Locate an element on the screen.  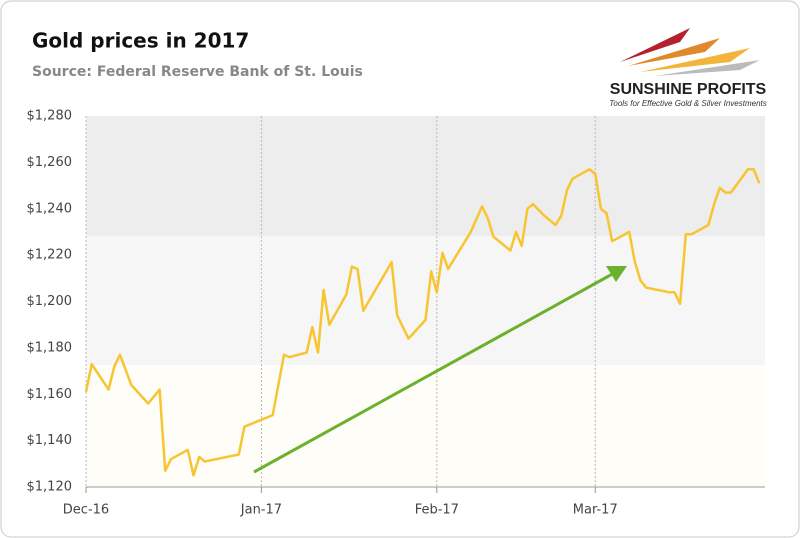
x-tick-label: Dec-16 is located at coordinates (86, 510).